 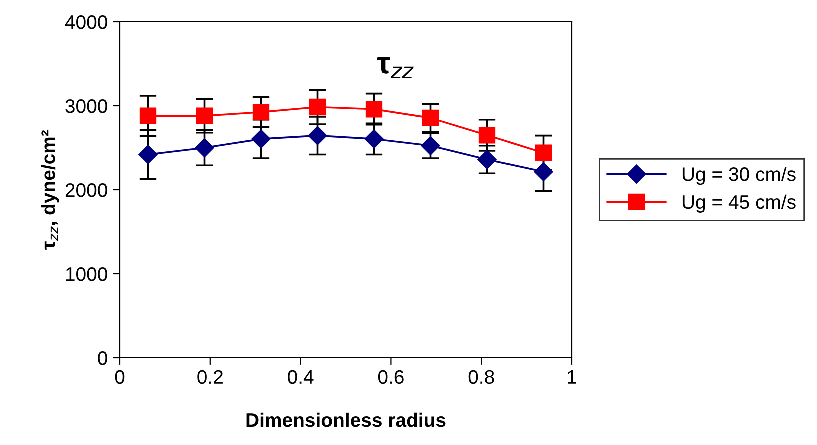 What do you see at coordinates (572, 377) in the screenshot?
I see `x-tick-label: 1` at bounding box center [572, 377].